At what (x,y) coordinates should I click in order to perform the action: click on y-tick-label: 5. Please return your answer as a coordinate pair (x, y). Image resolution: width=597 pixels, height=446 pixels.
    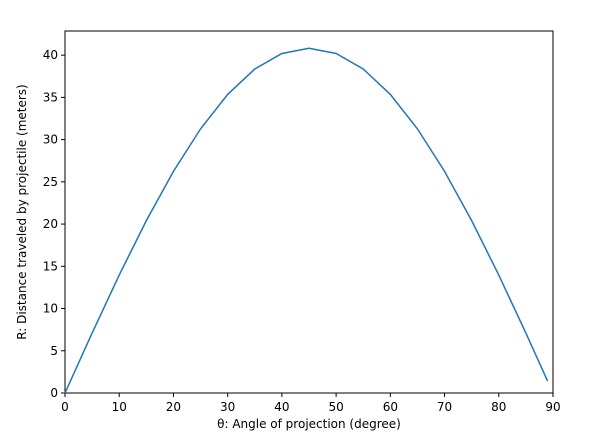
    Looking at the image, I should click on (54, 351).